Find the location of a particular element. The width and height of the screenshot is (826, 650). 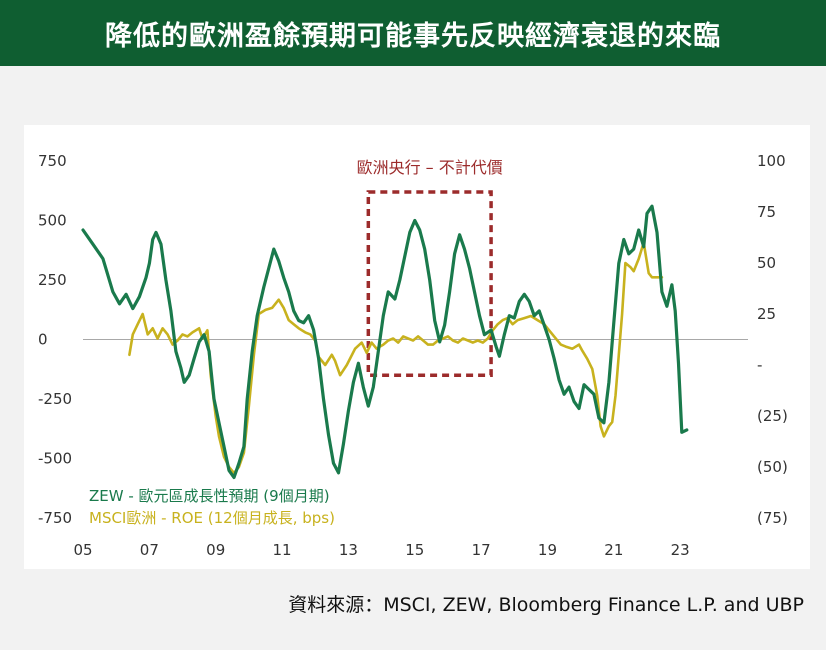

x-tick-label: 23 is located at coordinates (680, 550).